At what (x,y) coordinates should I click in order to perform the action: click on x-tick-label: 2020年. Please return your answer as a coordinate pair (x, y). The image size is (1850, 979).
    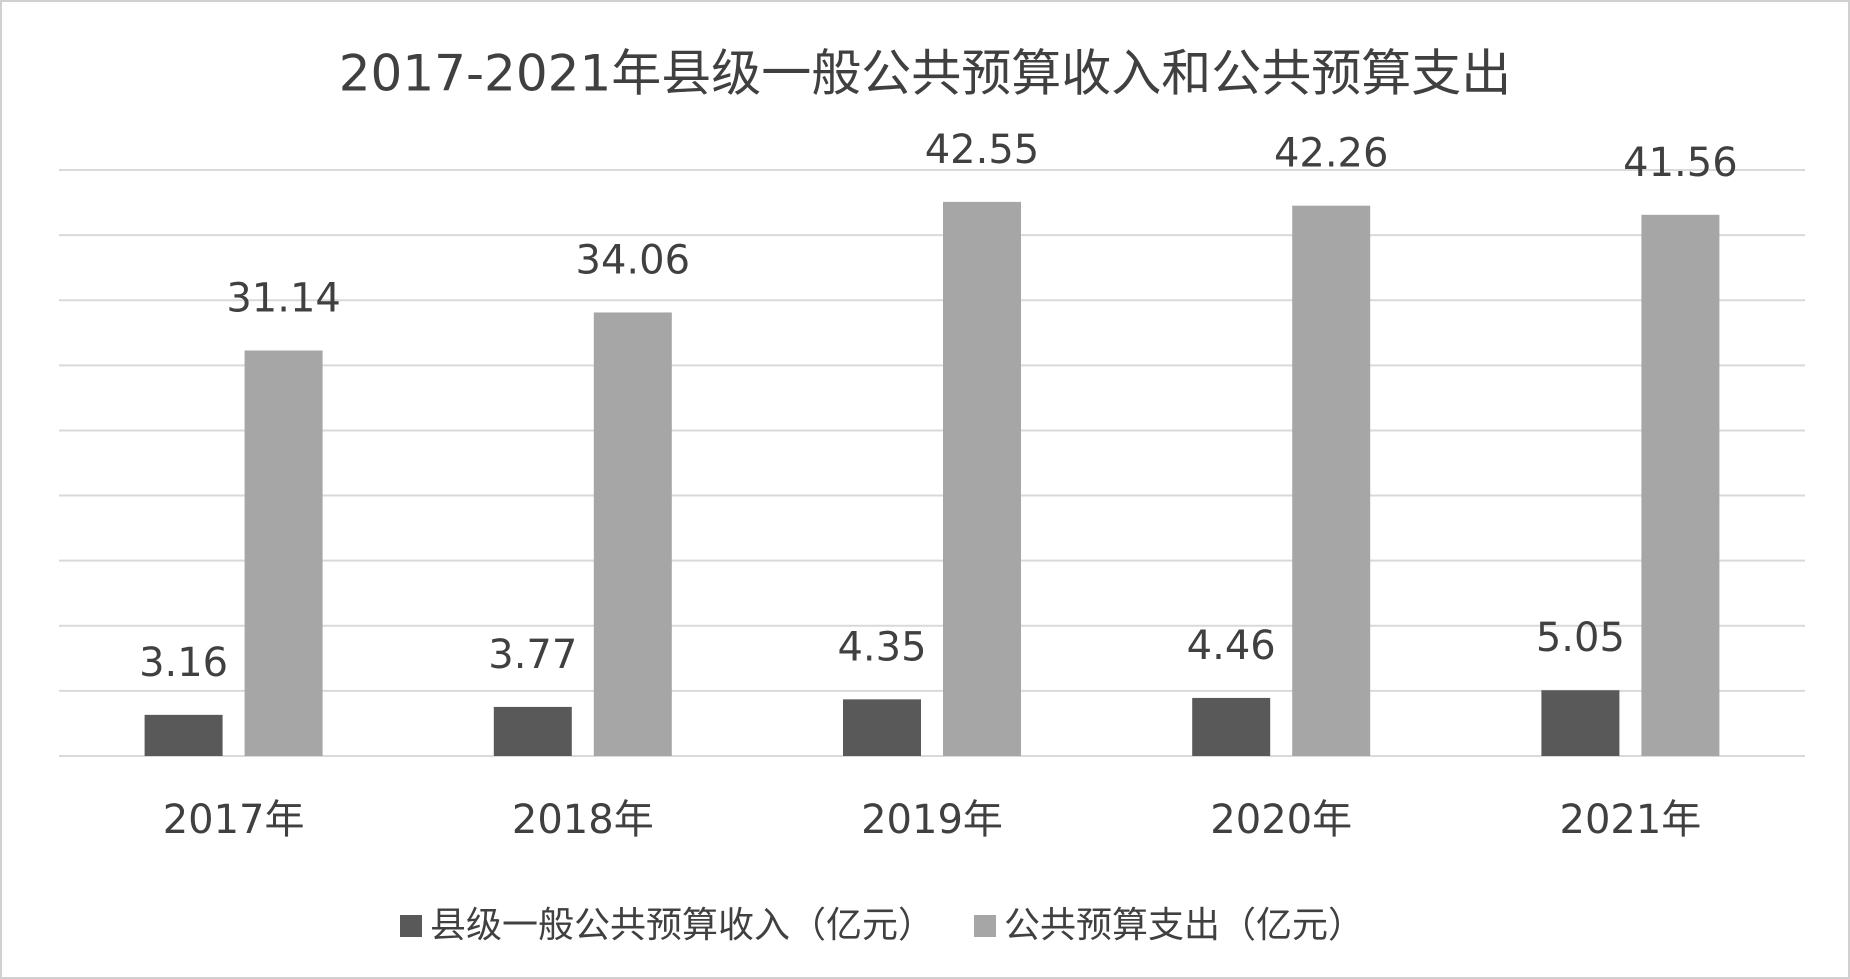
    Looking at the image, I should click on (1281, 820).